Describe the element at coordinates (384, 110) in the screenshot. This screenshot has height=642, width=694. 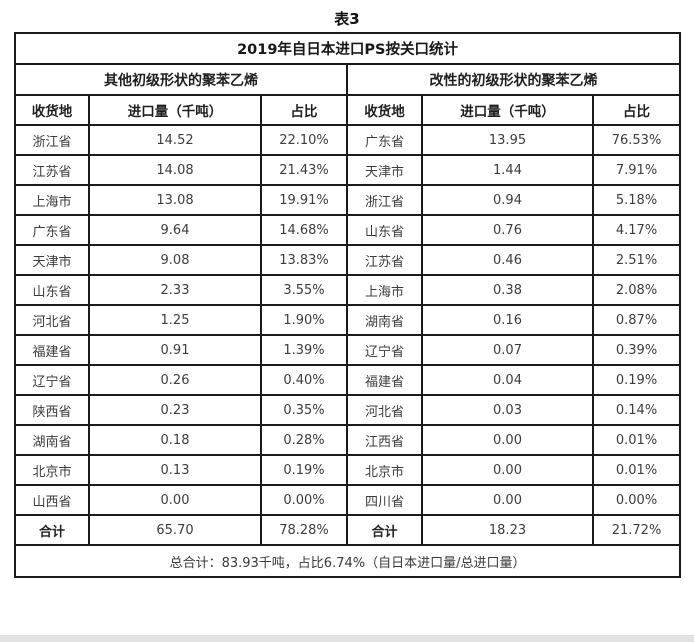
I see `column-header-region-right: 收货地` at that location.